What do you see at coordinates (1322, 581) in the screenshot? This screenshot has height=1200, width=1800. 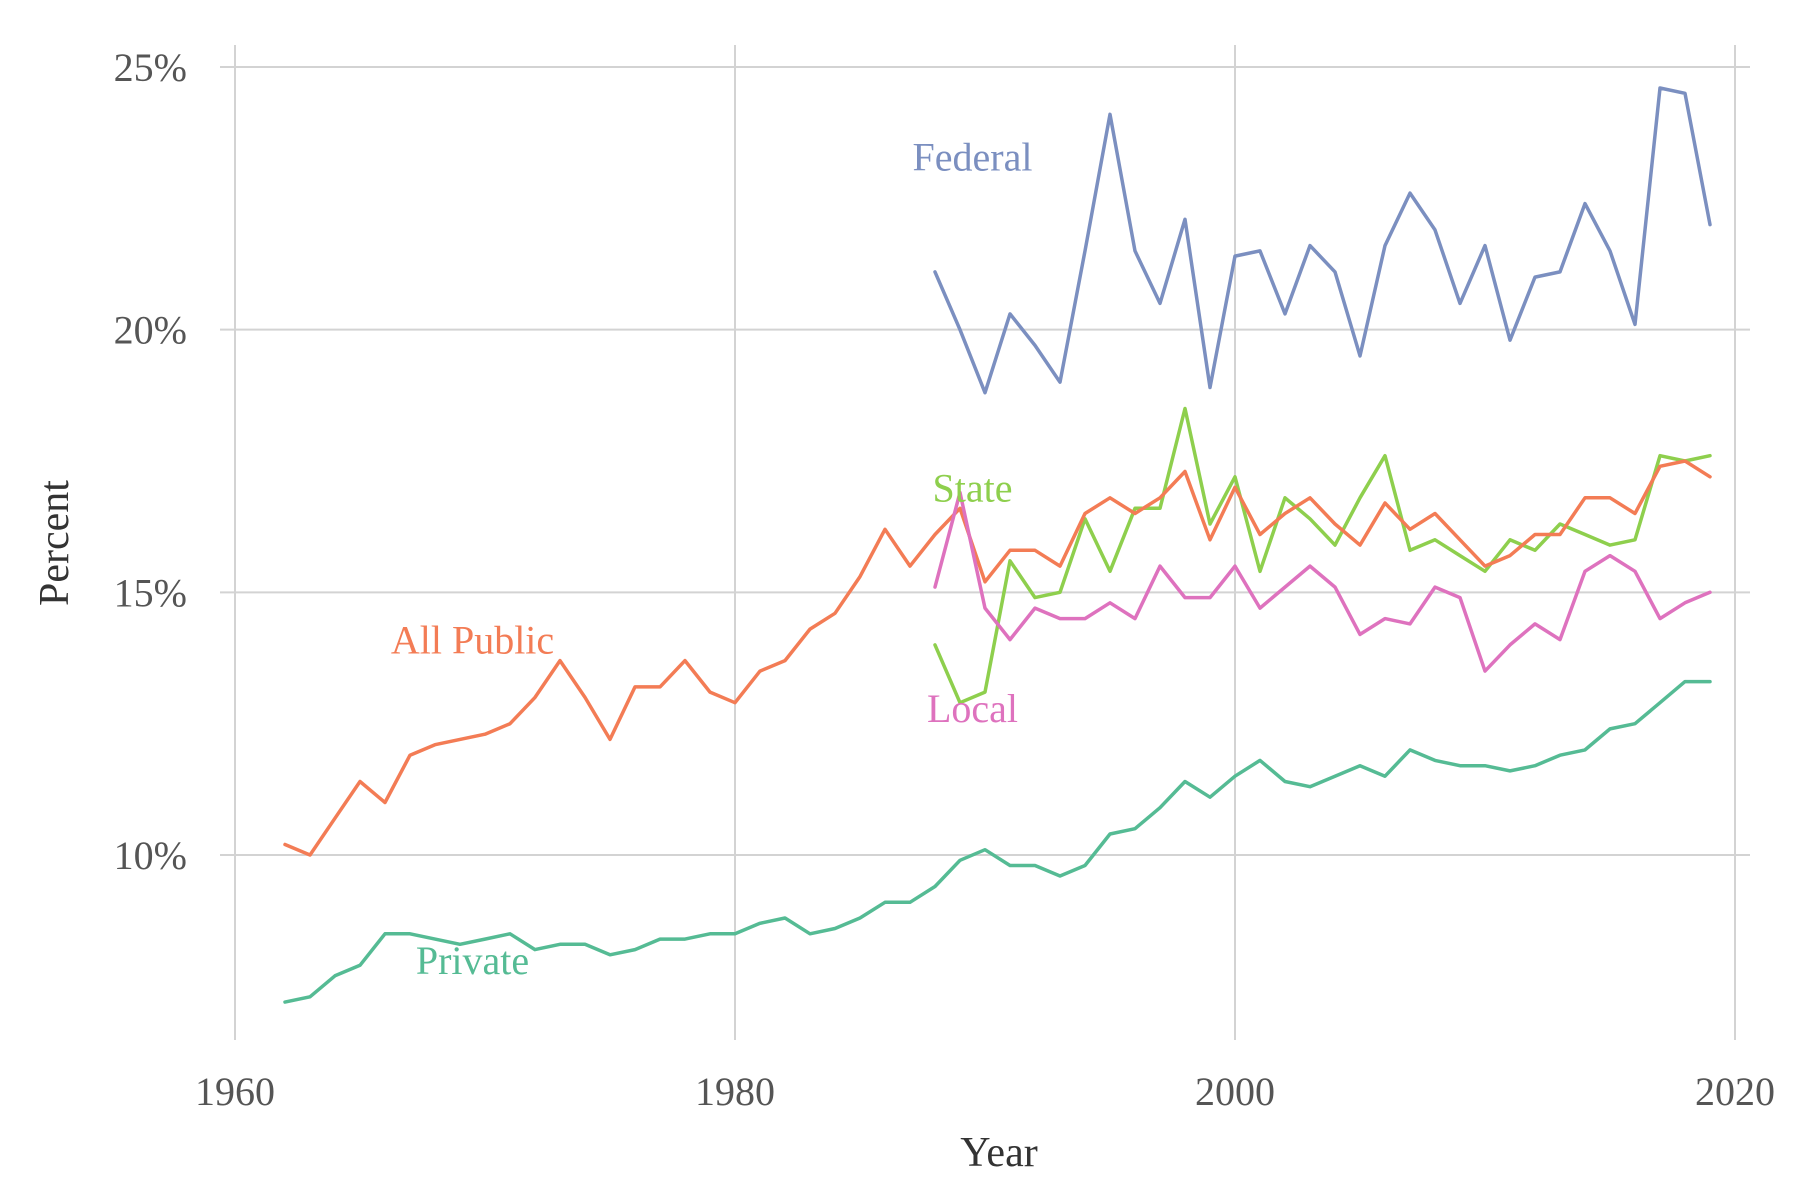 I see `series-line-local` at bounding box center [1322, 581].